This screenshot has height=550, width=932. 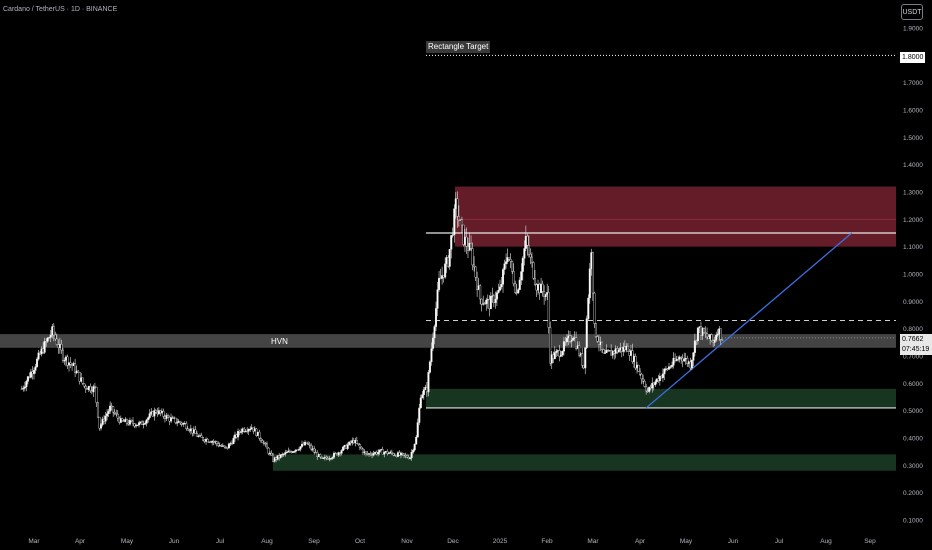 What do you see at coordinates (913, 138) in the screenshot?
I see `y-tick-label: 1.5000` at bounding box center [913, 138].